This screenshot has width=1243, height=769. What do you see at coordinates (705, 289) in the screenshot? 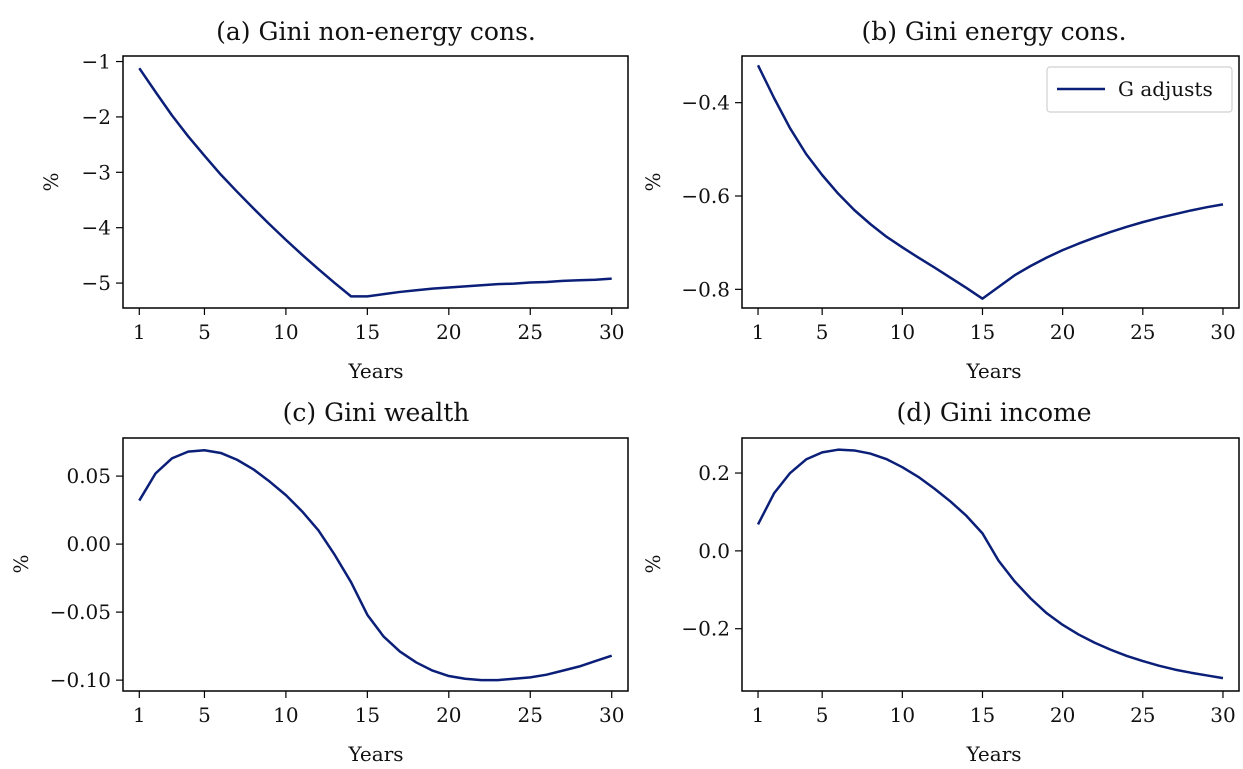
I see `panel-b-y-tick-label: −0.8` at bounding box center [705, 289].